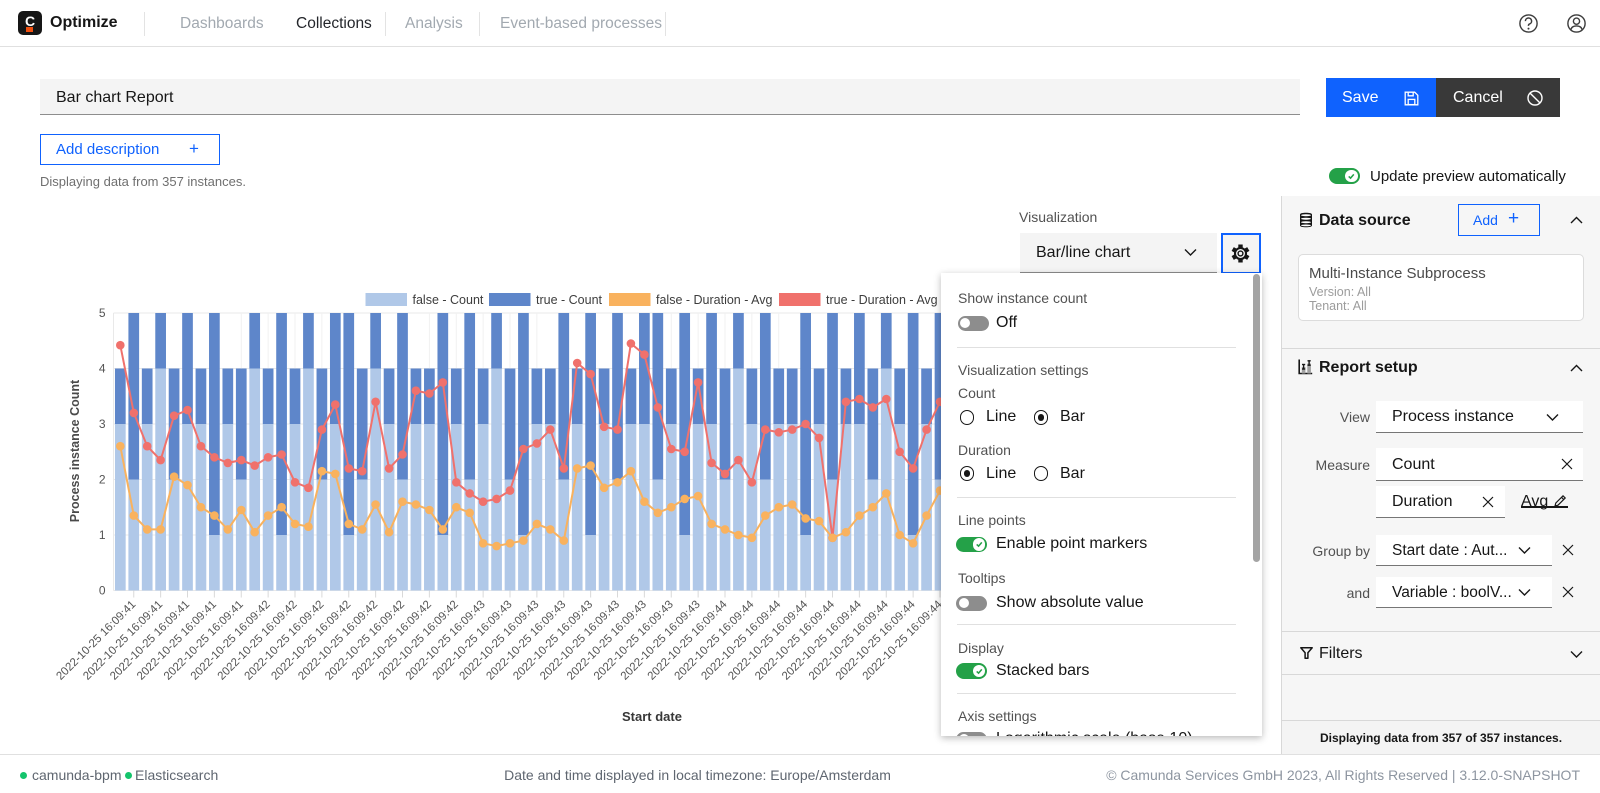  Describe the element at coordinates (882, 300) in the screenshot. I see `svg-text: true - Duration - Avg` at that location.